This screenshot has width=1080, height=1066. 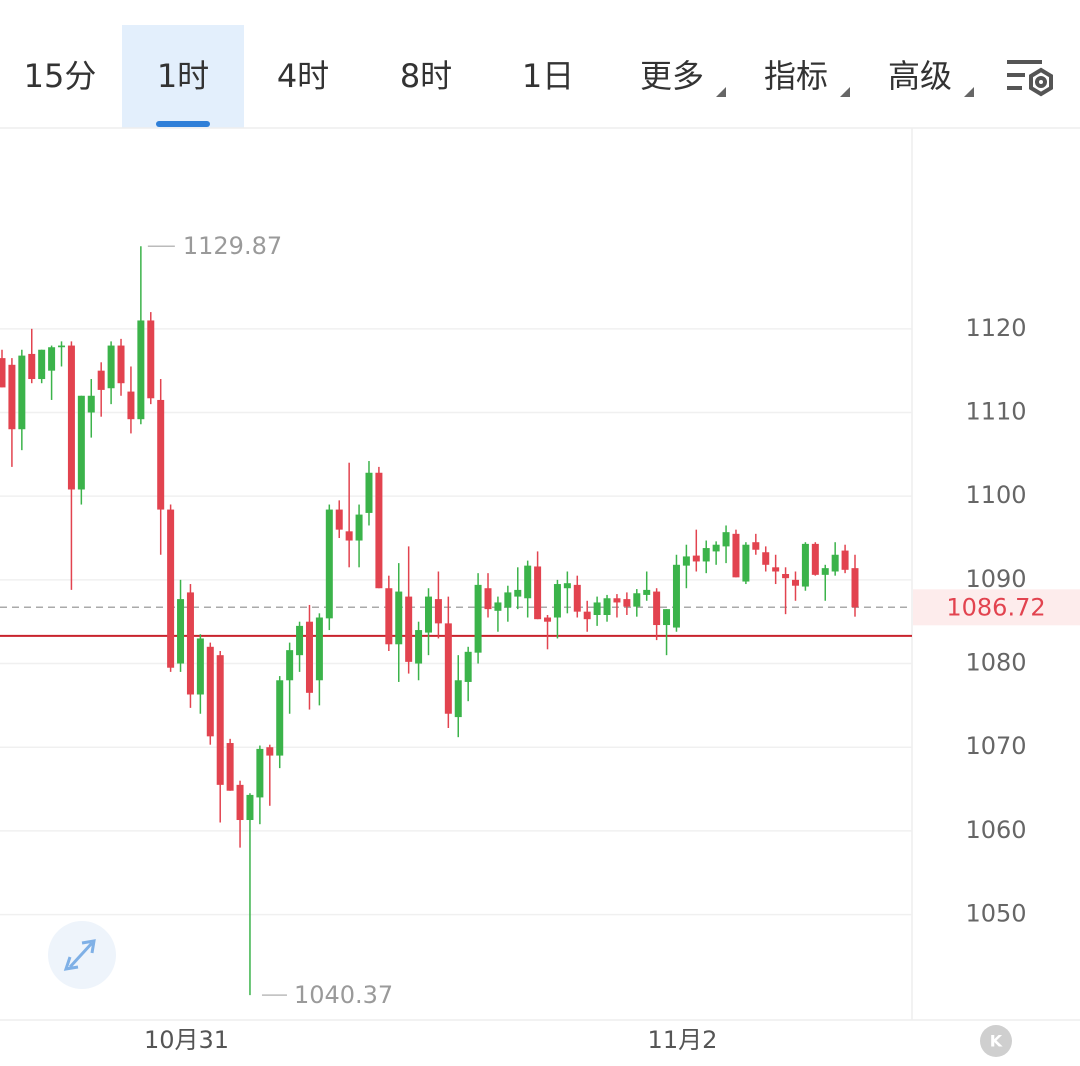 I want to click on badge-bg, so click(x=996, y=1041).